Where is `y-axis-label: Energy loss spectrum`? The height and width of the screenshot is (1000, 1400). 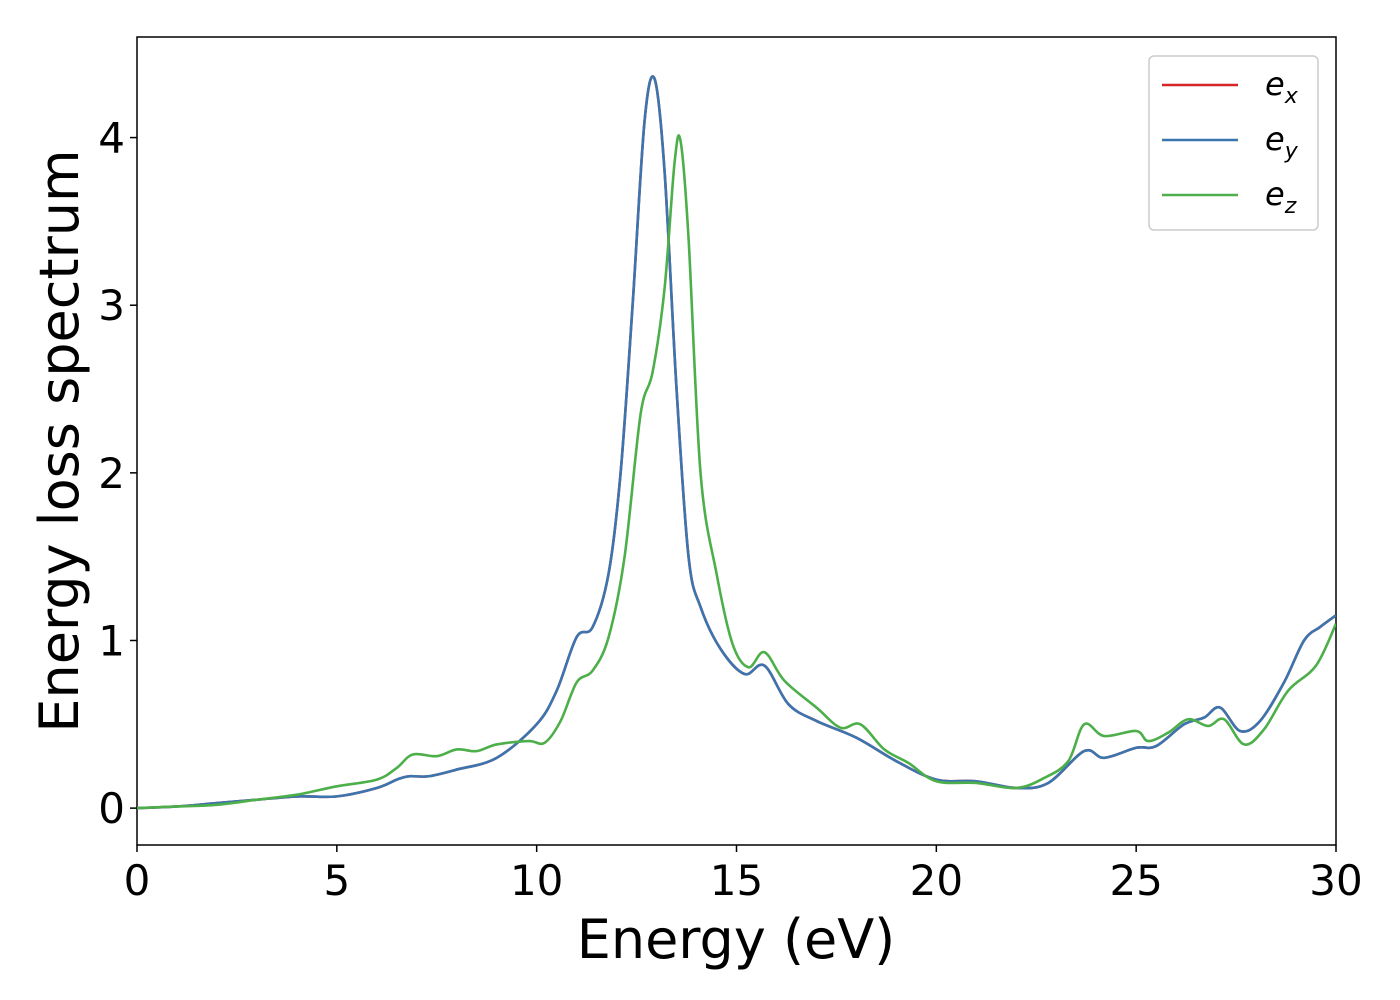 y-axis-label: Energy loss spectrum is located at coordinates (59, 440).